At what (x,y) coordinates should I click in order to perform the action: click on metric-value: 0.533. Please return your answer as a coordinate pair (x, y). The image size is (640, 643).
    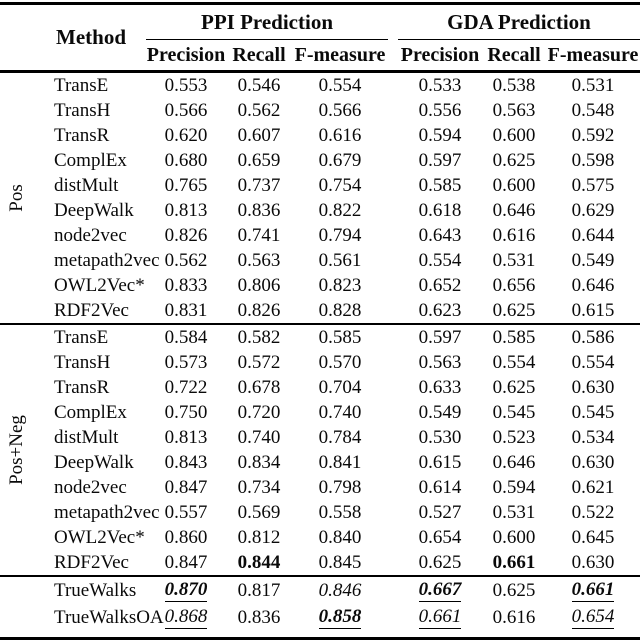
    Looking at the image, I should click on (440, 85).